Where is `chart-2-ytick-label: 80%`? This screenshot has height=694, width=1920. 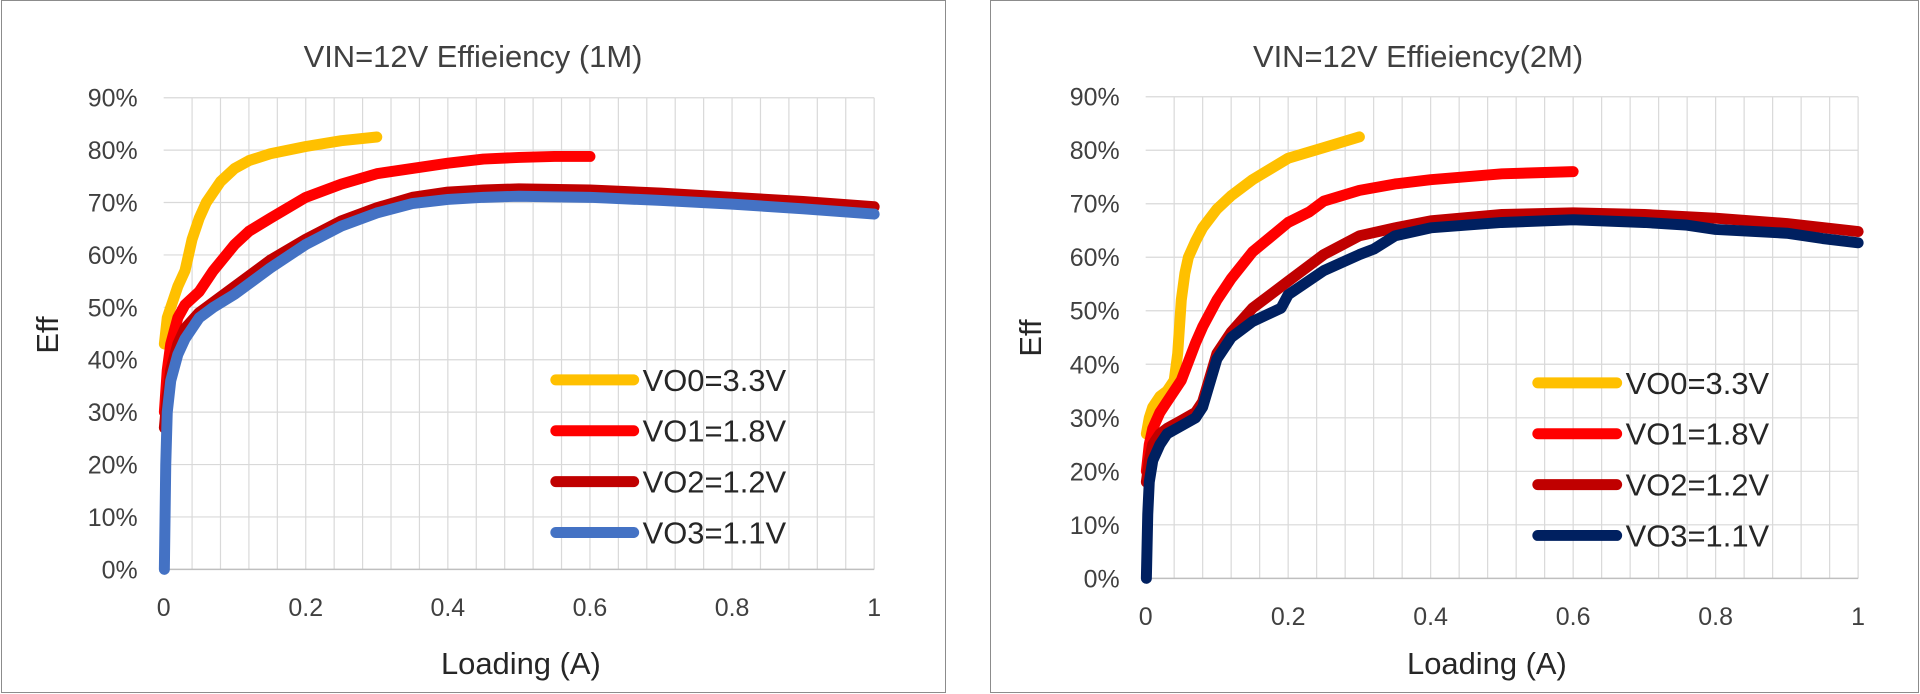
chart-2-ytick-label: 80% is located at coordinates (1095, 151).